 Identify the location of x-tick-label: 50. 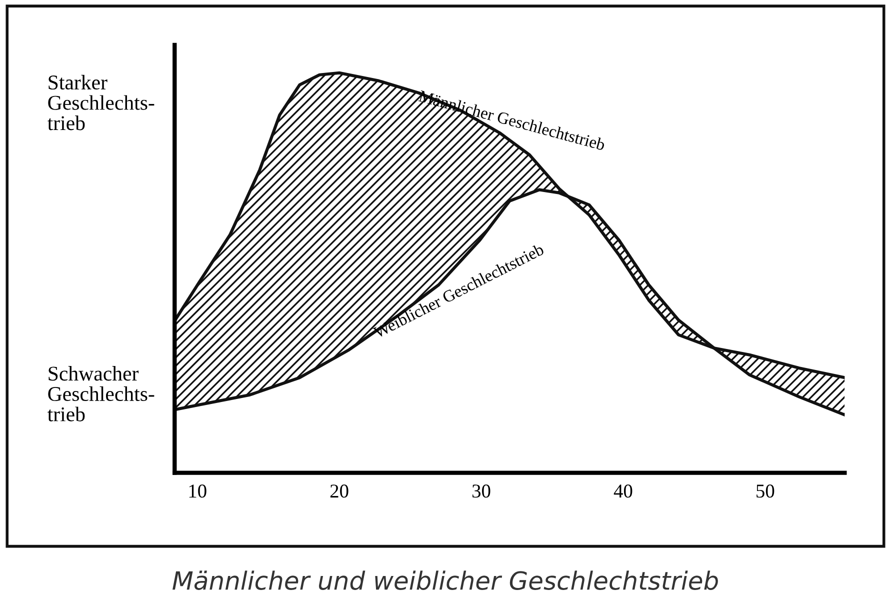
(765, 491).